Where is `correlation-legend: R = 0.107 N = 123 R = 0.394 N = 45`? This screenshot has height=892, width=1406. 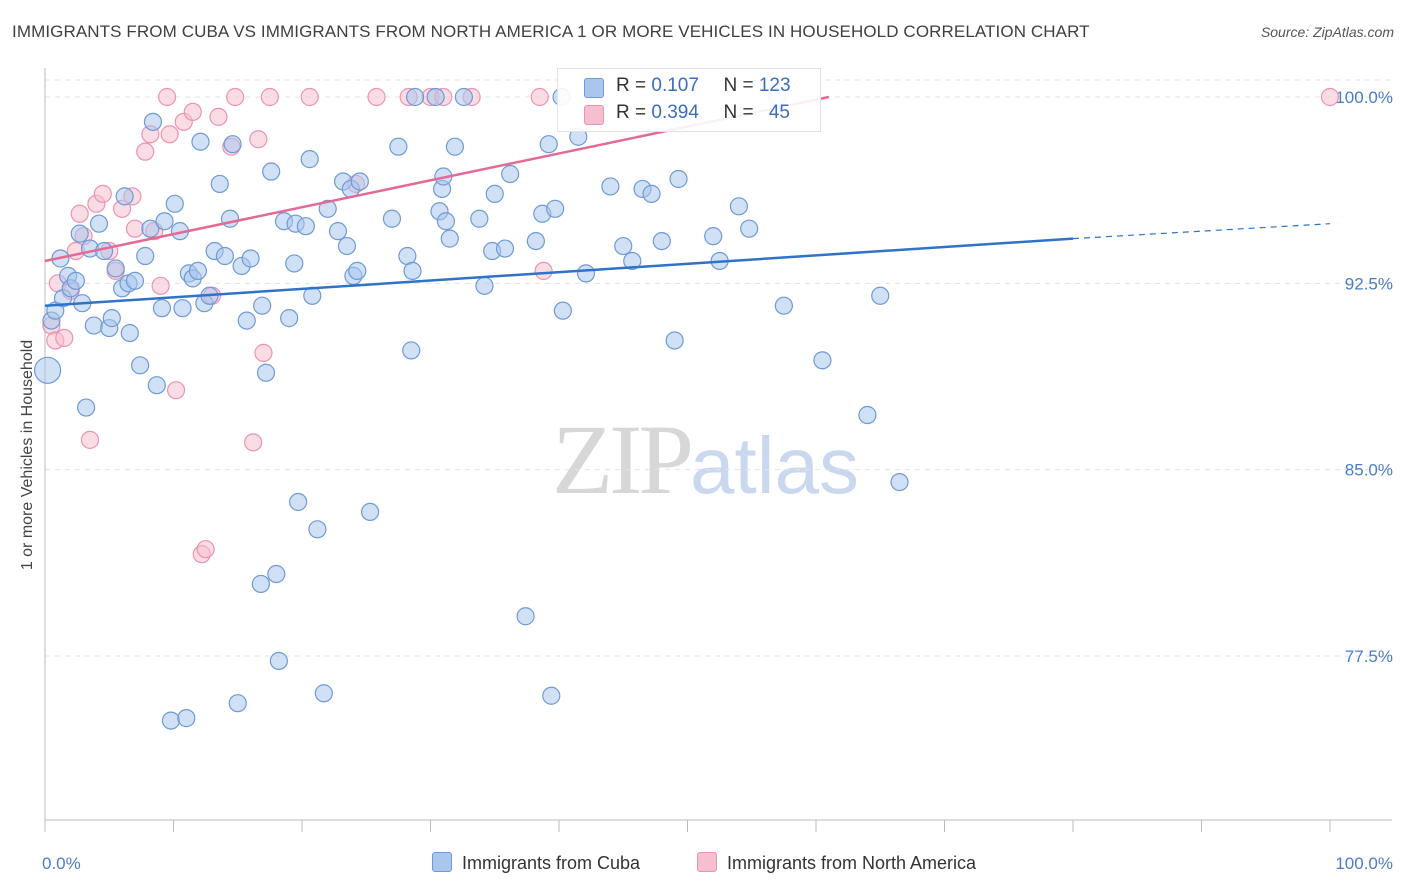 correlation-legend: R = 0.107 N = 123 R = 0.394 N = 45 is located at coordinates (689, 100).